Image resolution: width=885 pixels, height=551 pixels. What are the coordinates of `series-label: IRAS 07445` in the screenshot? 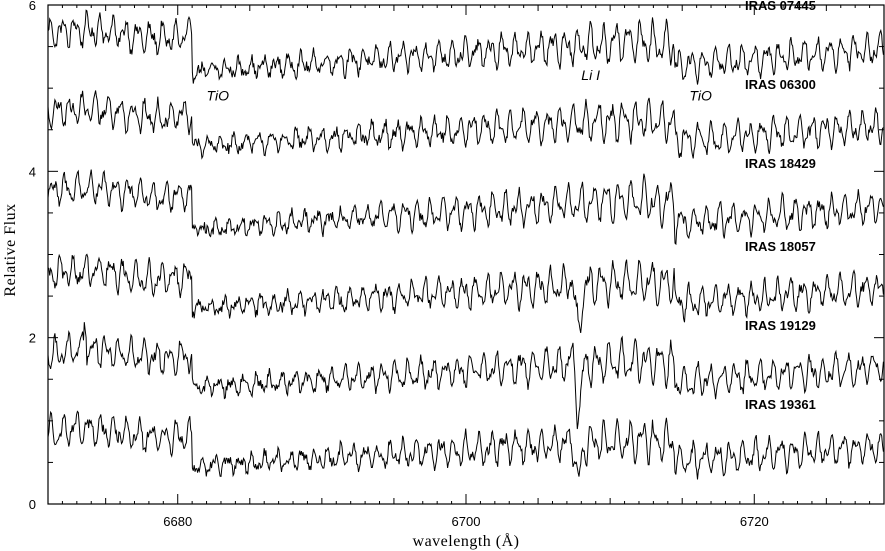 It's located at (780, 6).